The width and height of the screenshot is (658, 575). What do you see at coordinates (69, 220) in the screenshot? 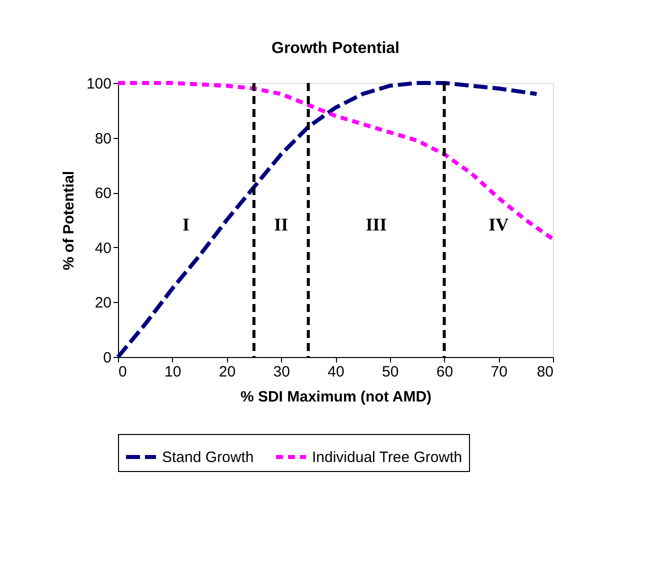
I see `y-axis-title: % of Potential` at bounding box center [69, 220].